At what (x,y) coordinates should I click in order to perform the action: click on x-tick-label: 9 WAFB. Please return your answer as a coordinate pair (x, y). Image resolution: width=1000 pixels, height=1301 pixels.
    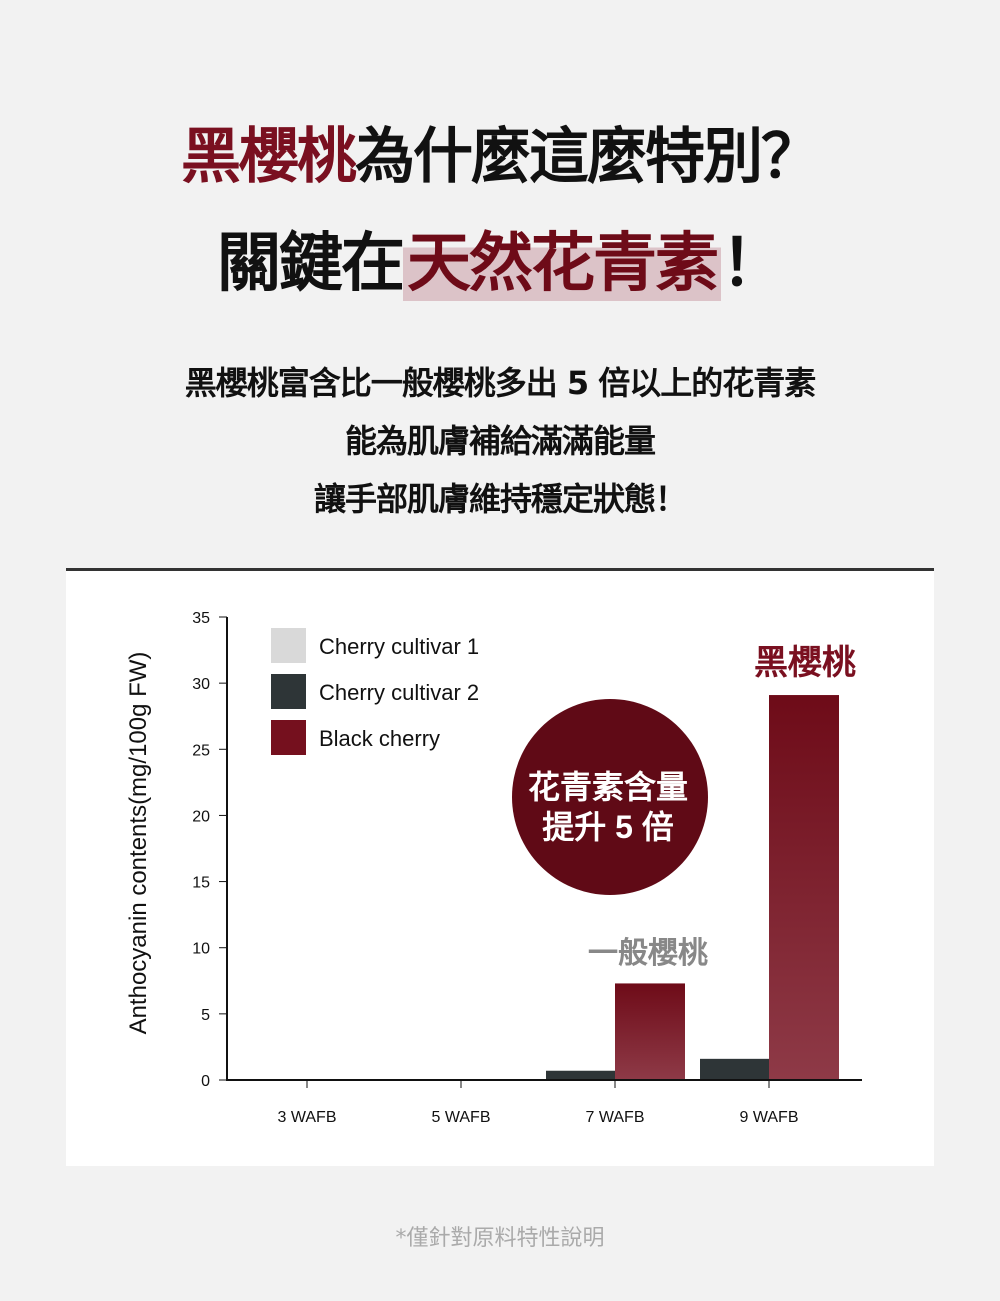
    Looking at the image, I should click on (769, 1117).